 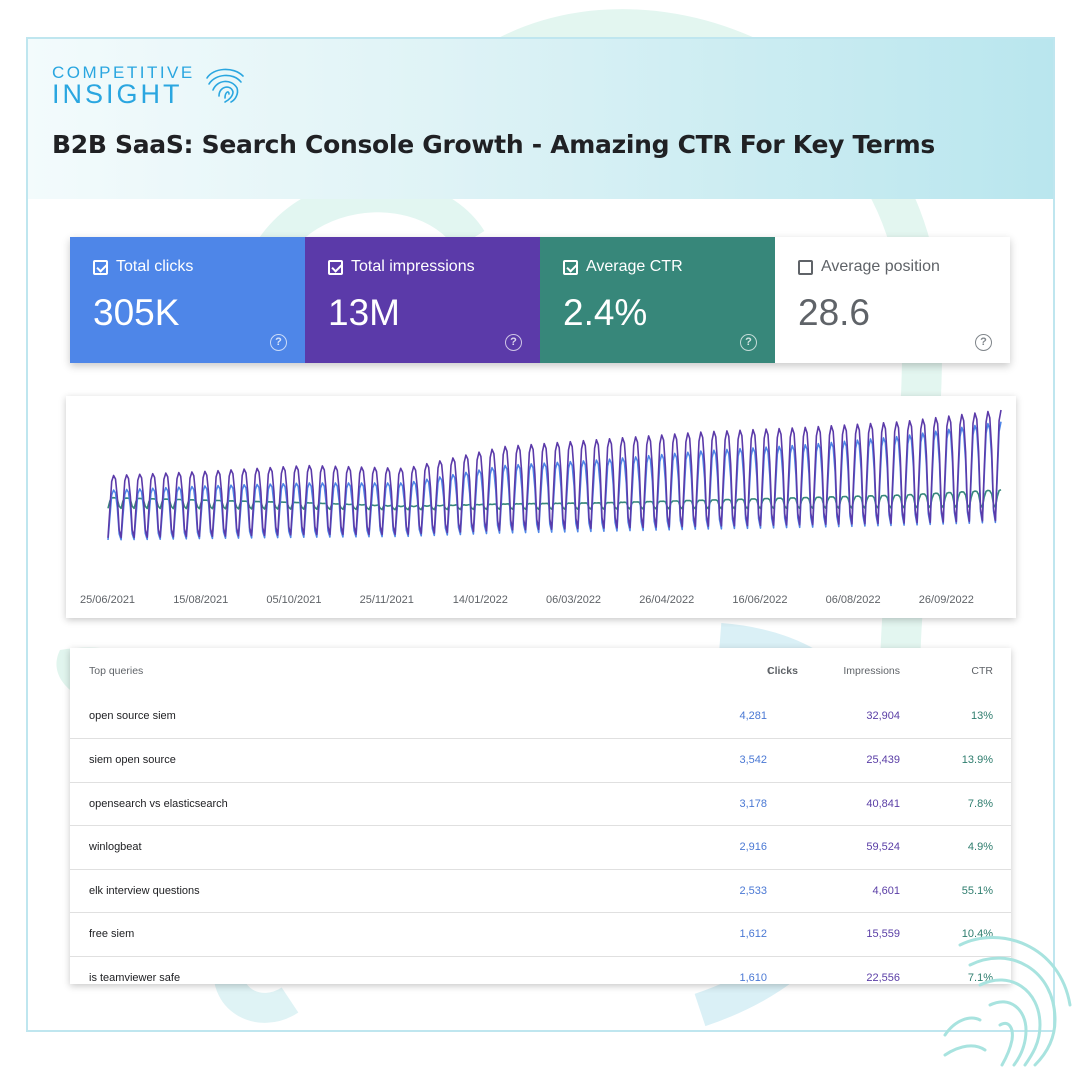 I want to click on brand-line2: INSIGHT, so click(x=117, y=94).